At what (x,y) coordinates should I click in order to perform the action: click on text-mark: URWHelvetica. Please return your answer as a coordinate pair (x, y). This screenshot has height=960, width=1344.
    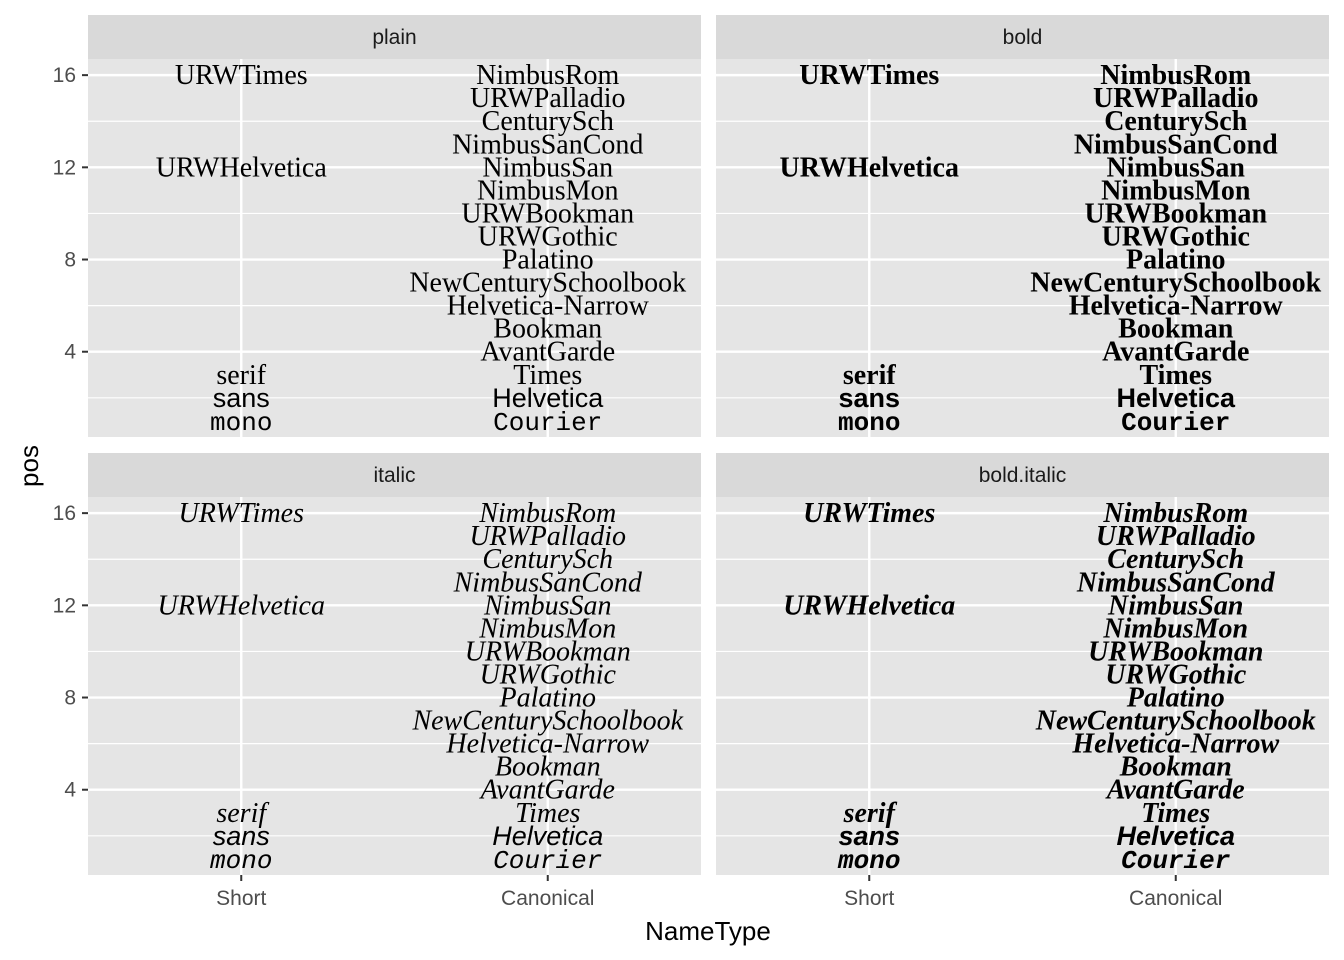
    Looking at the image, I should click on (869, 605).